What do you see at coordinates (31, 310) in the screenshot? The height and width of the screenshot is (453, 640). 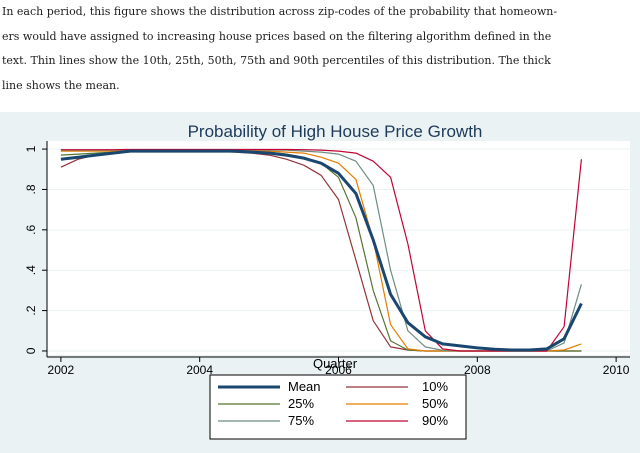 I see `y-tick-label: .2` at bounding box center [31, 310].